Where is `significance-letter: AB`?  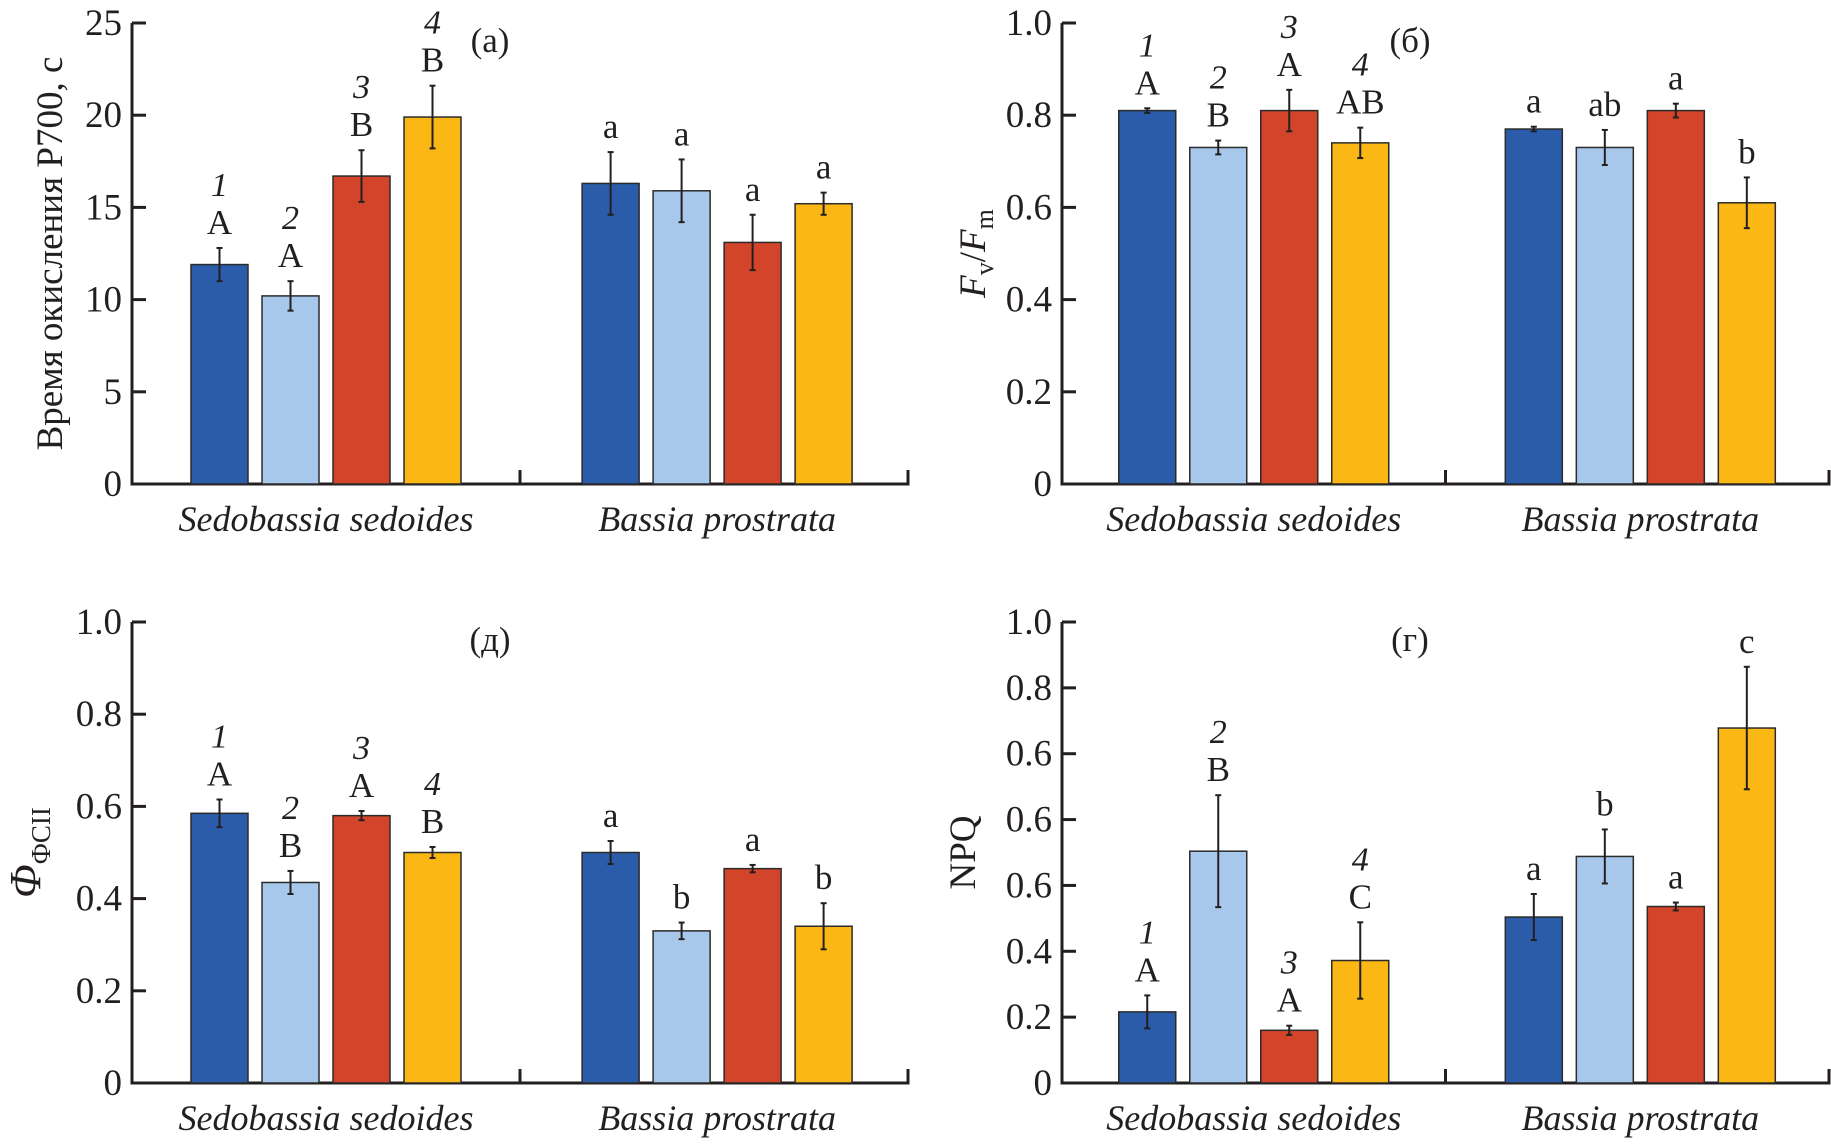
significance-letter: AB is located at coordinates (1360, 102).